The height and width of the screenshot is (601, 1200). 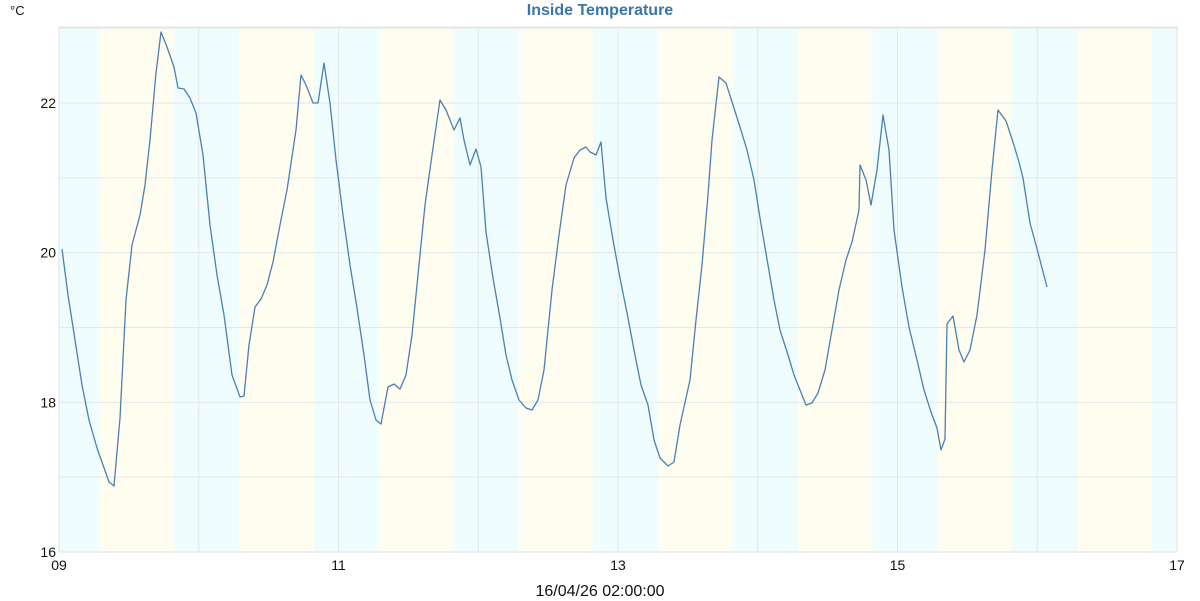 What do you see at coordinates (17, 10) in the screenshot?
I see `y-axis-unit: °C` at bounding box center [17, 10].